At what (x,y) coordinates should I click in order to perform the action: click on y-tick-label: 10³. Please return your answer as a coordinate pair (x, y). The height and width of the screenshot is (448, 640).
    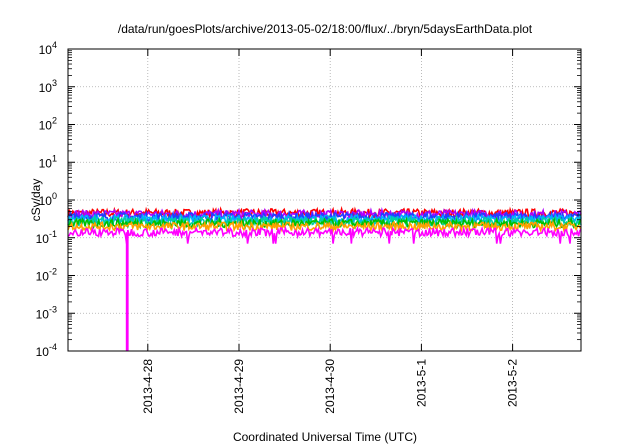
    Looking at the image, I should click on (48, 86).